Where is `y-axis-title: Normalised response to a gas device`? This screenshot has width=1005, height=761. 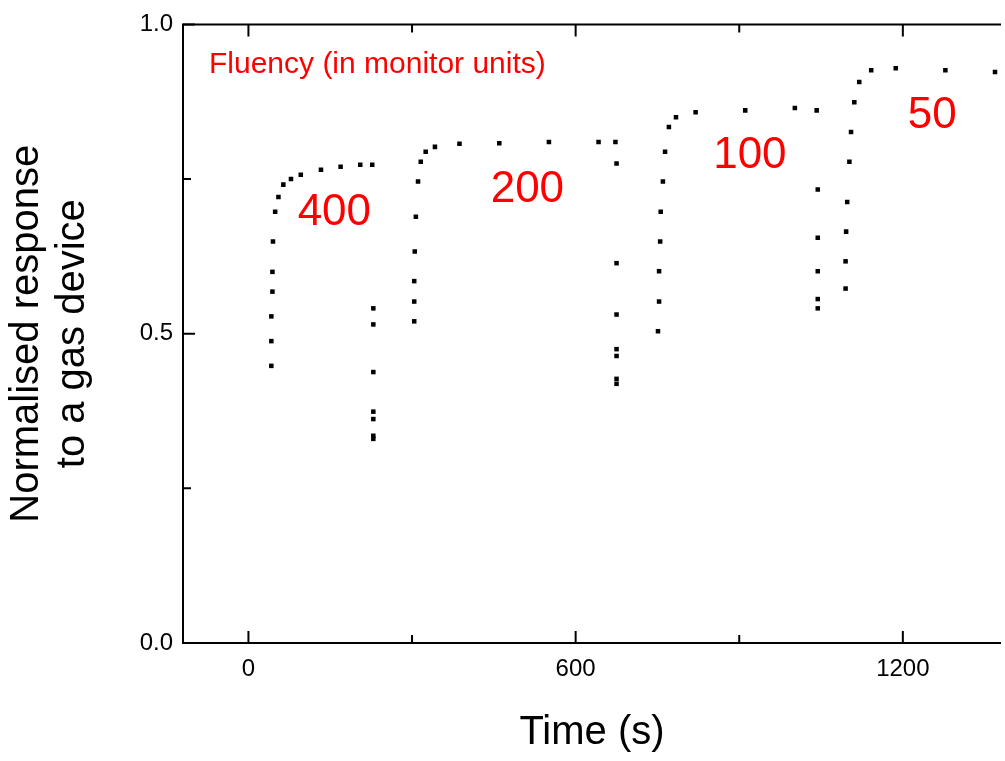 y-axis-title: Normalised response to a gas device is located at coordinates (47, 333).